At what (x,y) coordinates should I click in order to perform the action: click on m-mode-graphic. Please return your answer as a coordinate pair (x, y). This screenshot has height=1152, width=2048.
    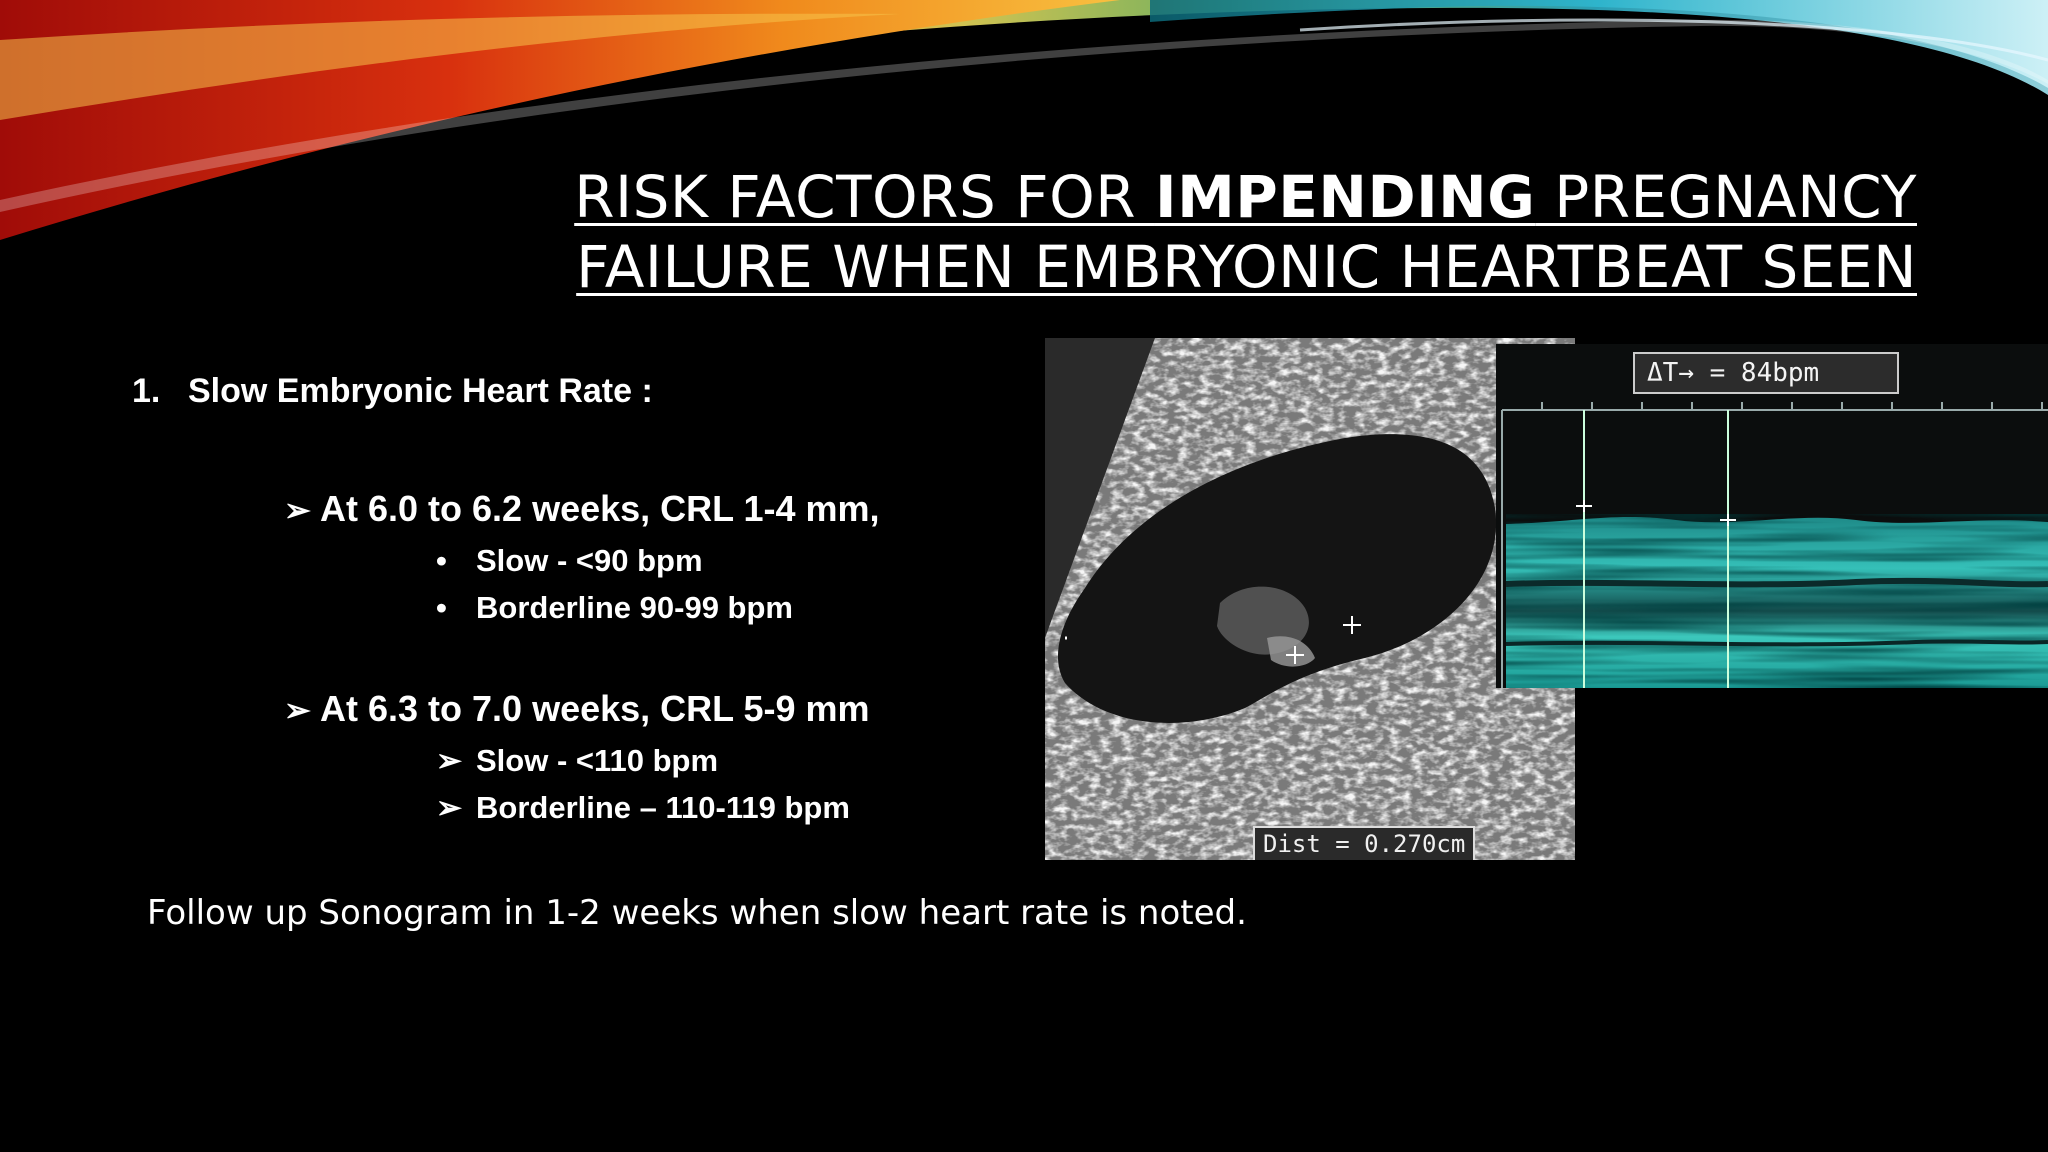
    Looking at the image, I should click on (1772, 516).